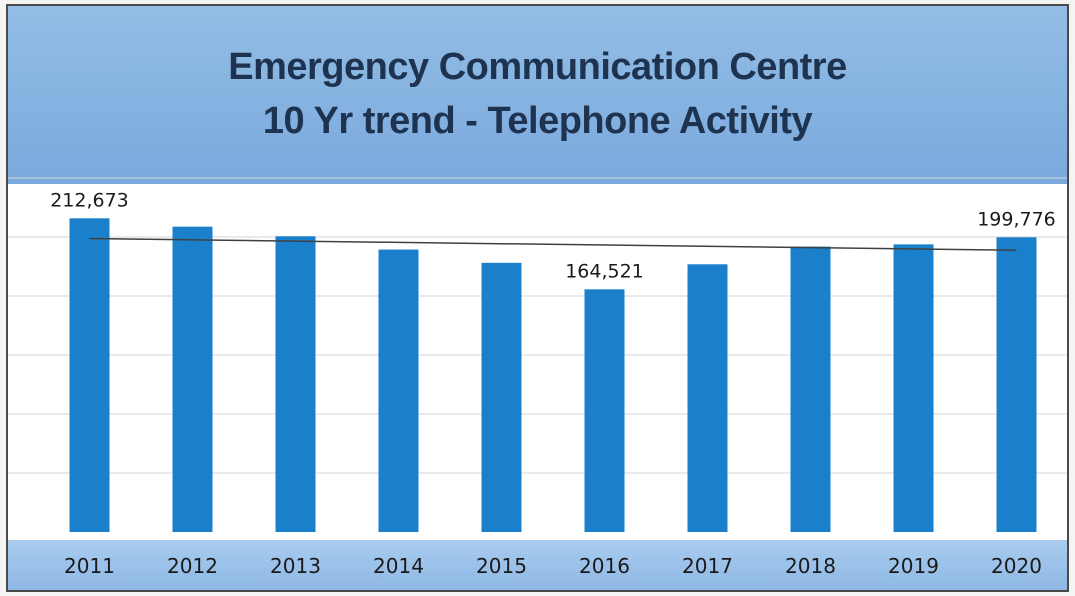 This screenshot has height=596, width=1075. What do you see at coordinates (553, 235) in the screenshot?
I see `data-labels: 212,673 164,521 199,776` at bounding box center [553, 235].